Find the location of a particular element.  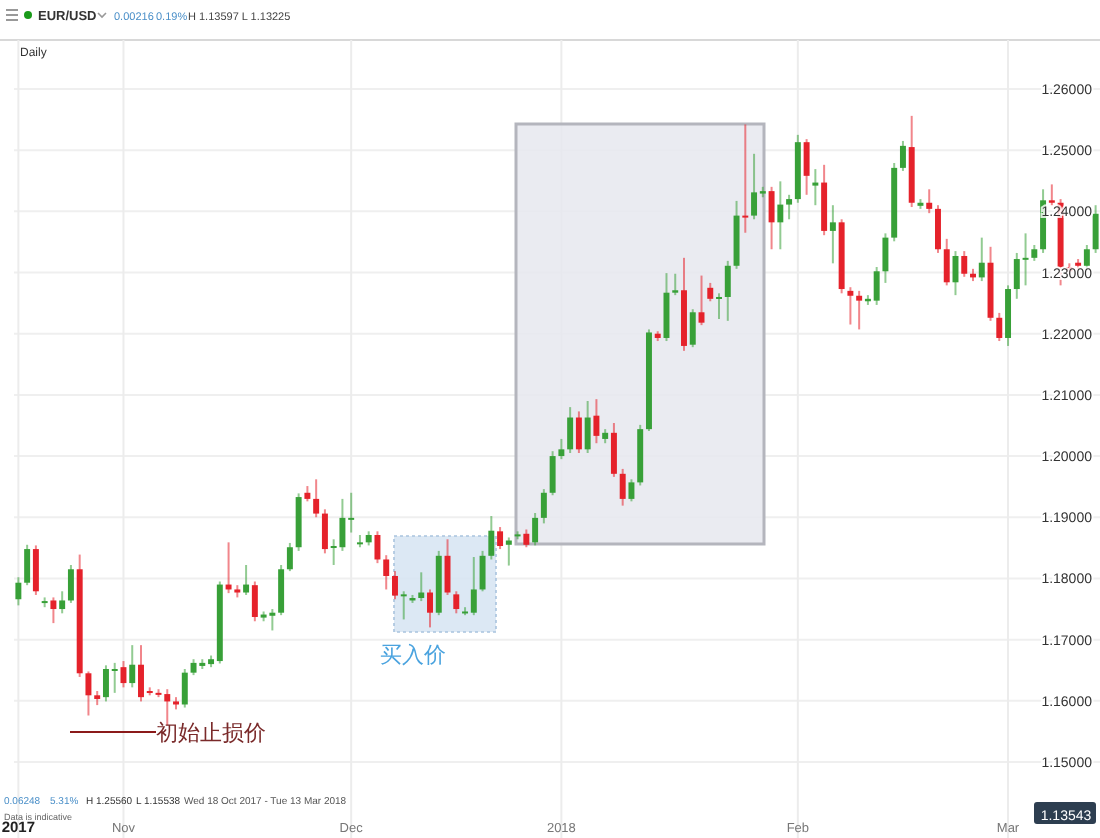

annotation: 初始止损价 is located at coordinates (211, 733).